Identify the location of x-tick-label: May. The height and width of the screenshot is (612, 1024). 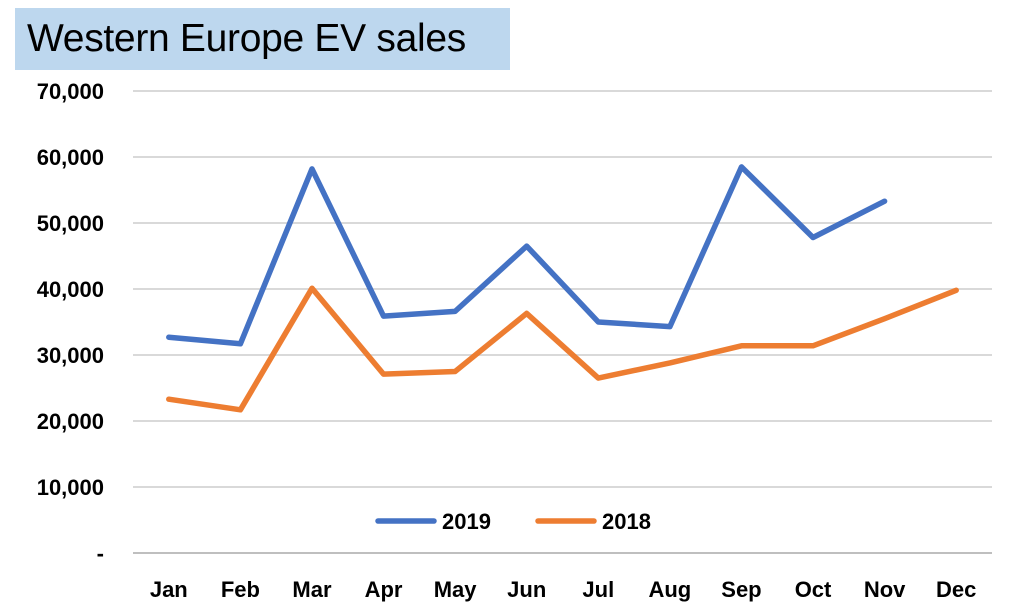
(456, 589).